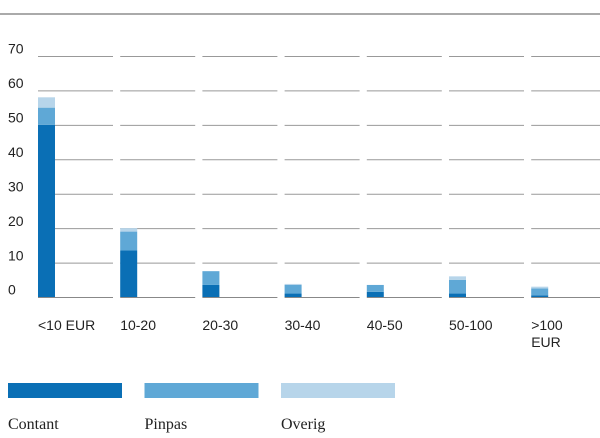  What do you see at coordinates (16, 221) in the screenshot?
I see `y-tick-label: 20` at bounding box center [16, 221].